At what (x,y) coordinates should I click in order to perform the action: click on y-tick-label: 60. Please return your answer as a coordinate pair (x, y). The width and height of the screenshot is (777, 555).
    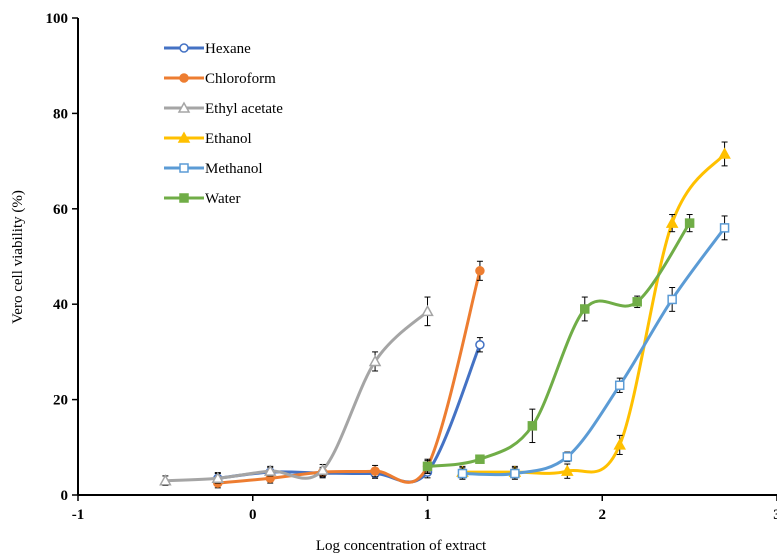
    Looking at the image, I should click on (60, 210).